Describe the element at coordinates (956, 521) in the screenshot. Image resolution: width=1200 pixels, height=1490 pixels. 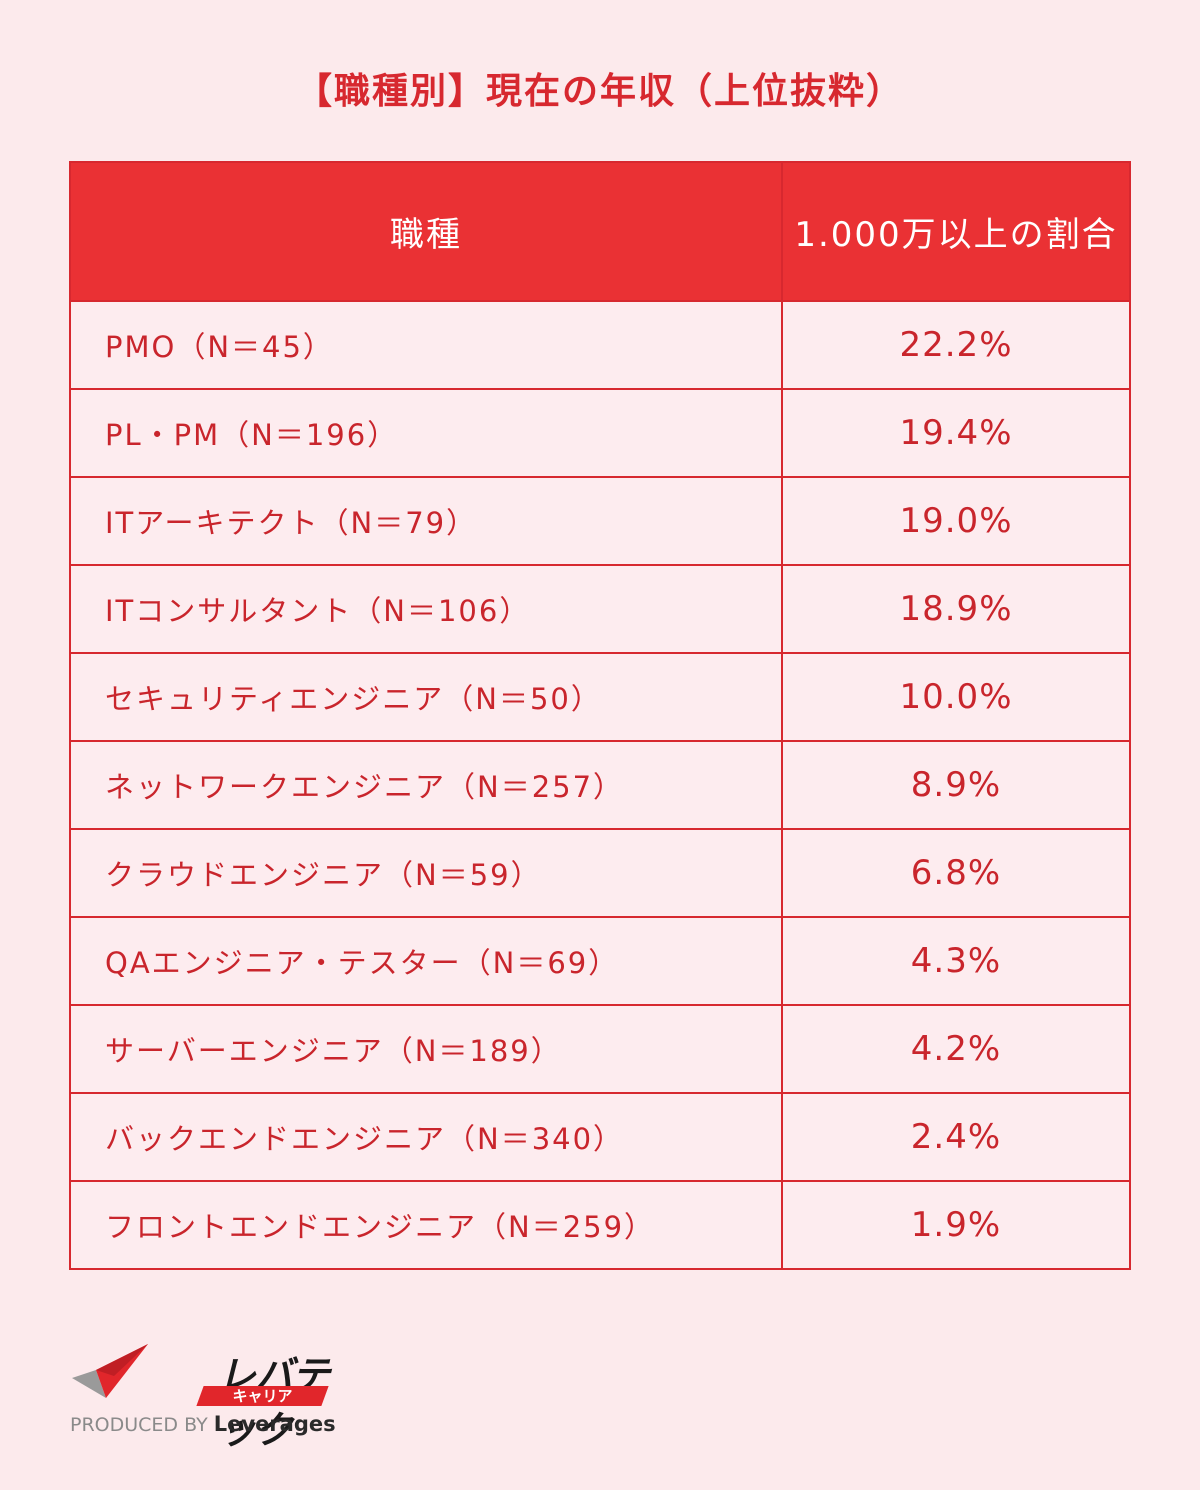
I see `ratio-value-cell: 19.0%` at that location.